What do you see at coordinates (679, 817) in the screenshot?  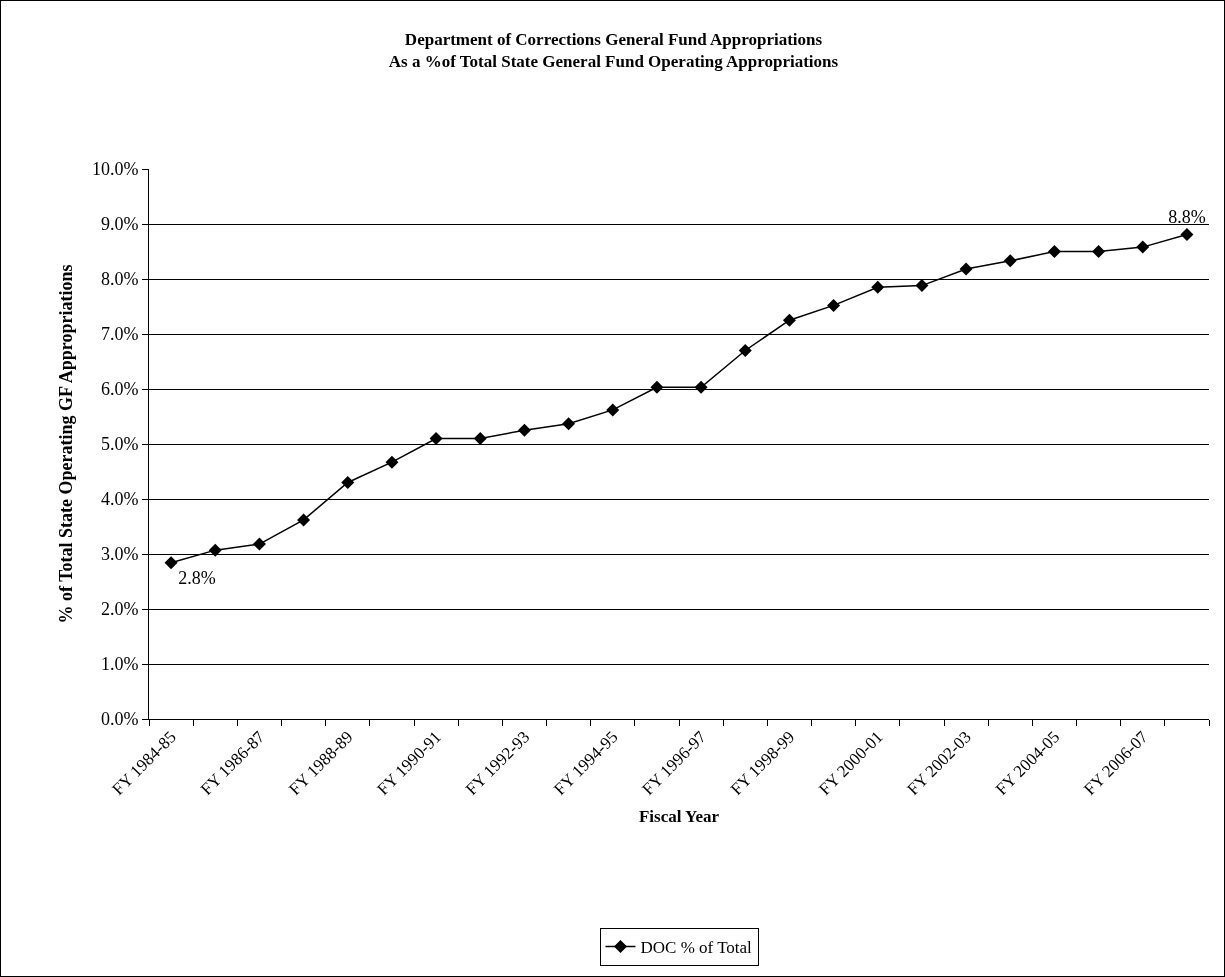 I see `x-axis-title: Fiscal Year` at bounding box center [679, 817].